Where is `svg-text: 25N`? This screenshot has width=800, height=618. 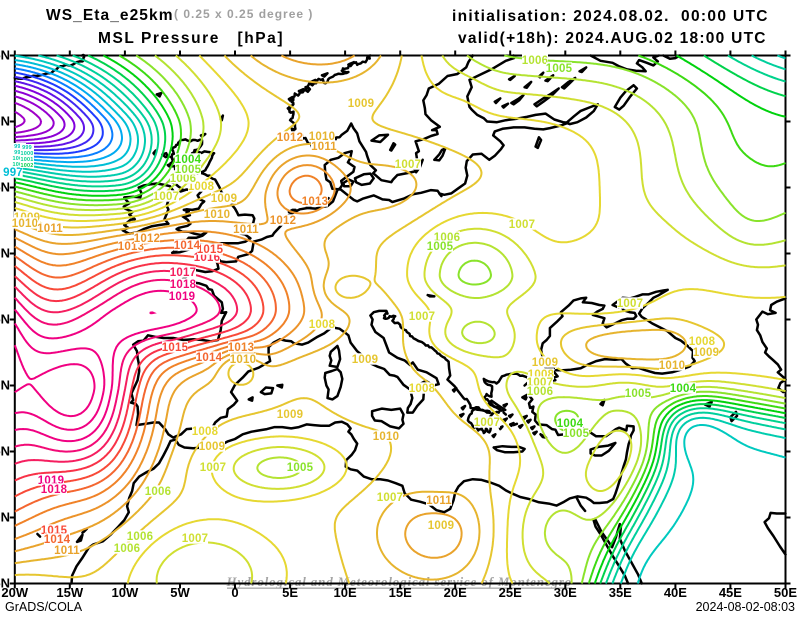 svg-text: 25N is located at coordinates (5, 583).